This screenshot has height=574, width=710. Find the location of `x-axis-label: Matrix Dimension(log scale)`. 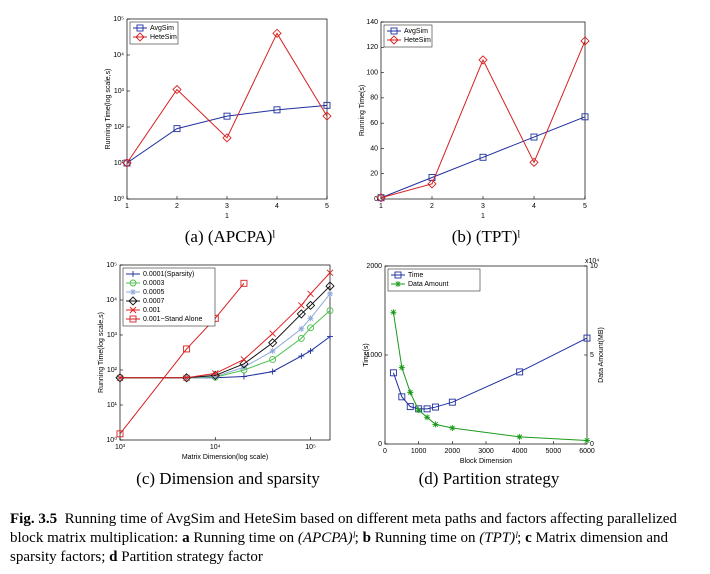

x-axis-label: Matrix Dimension(log scale) is located at coordinates (225, 457).